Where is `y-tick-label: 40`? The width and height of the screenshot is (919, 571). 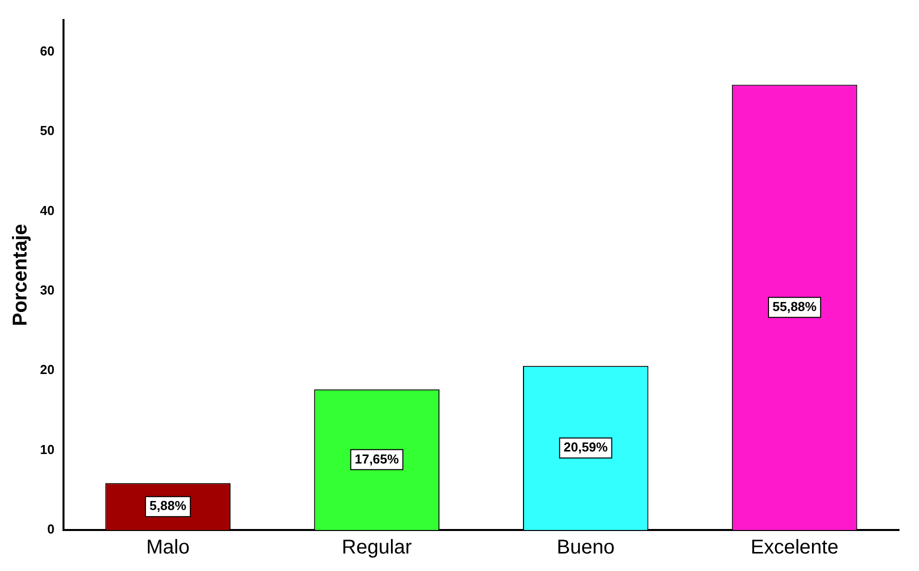
y-tick-label: 40 is located at coordinates (47, 210).